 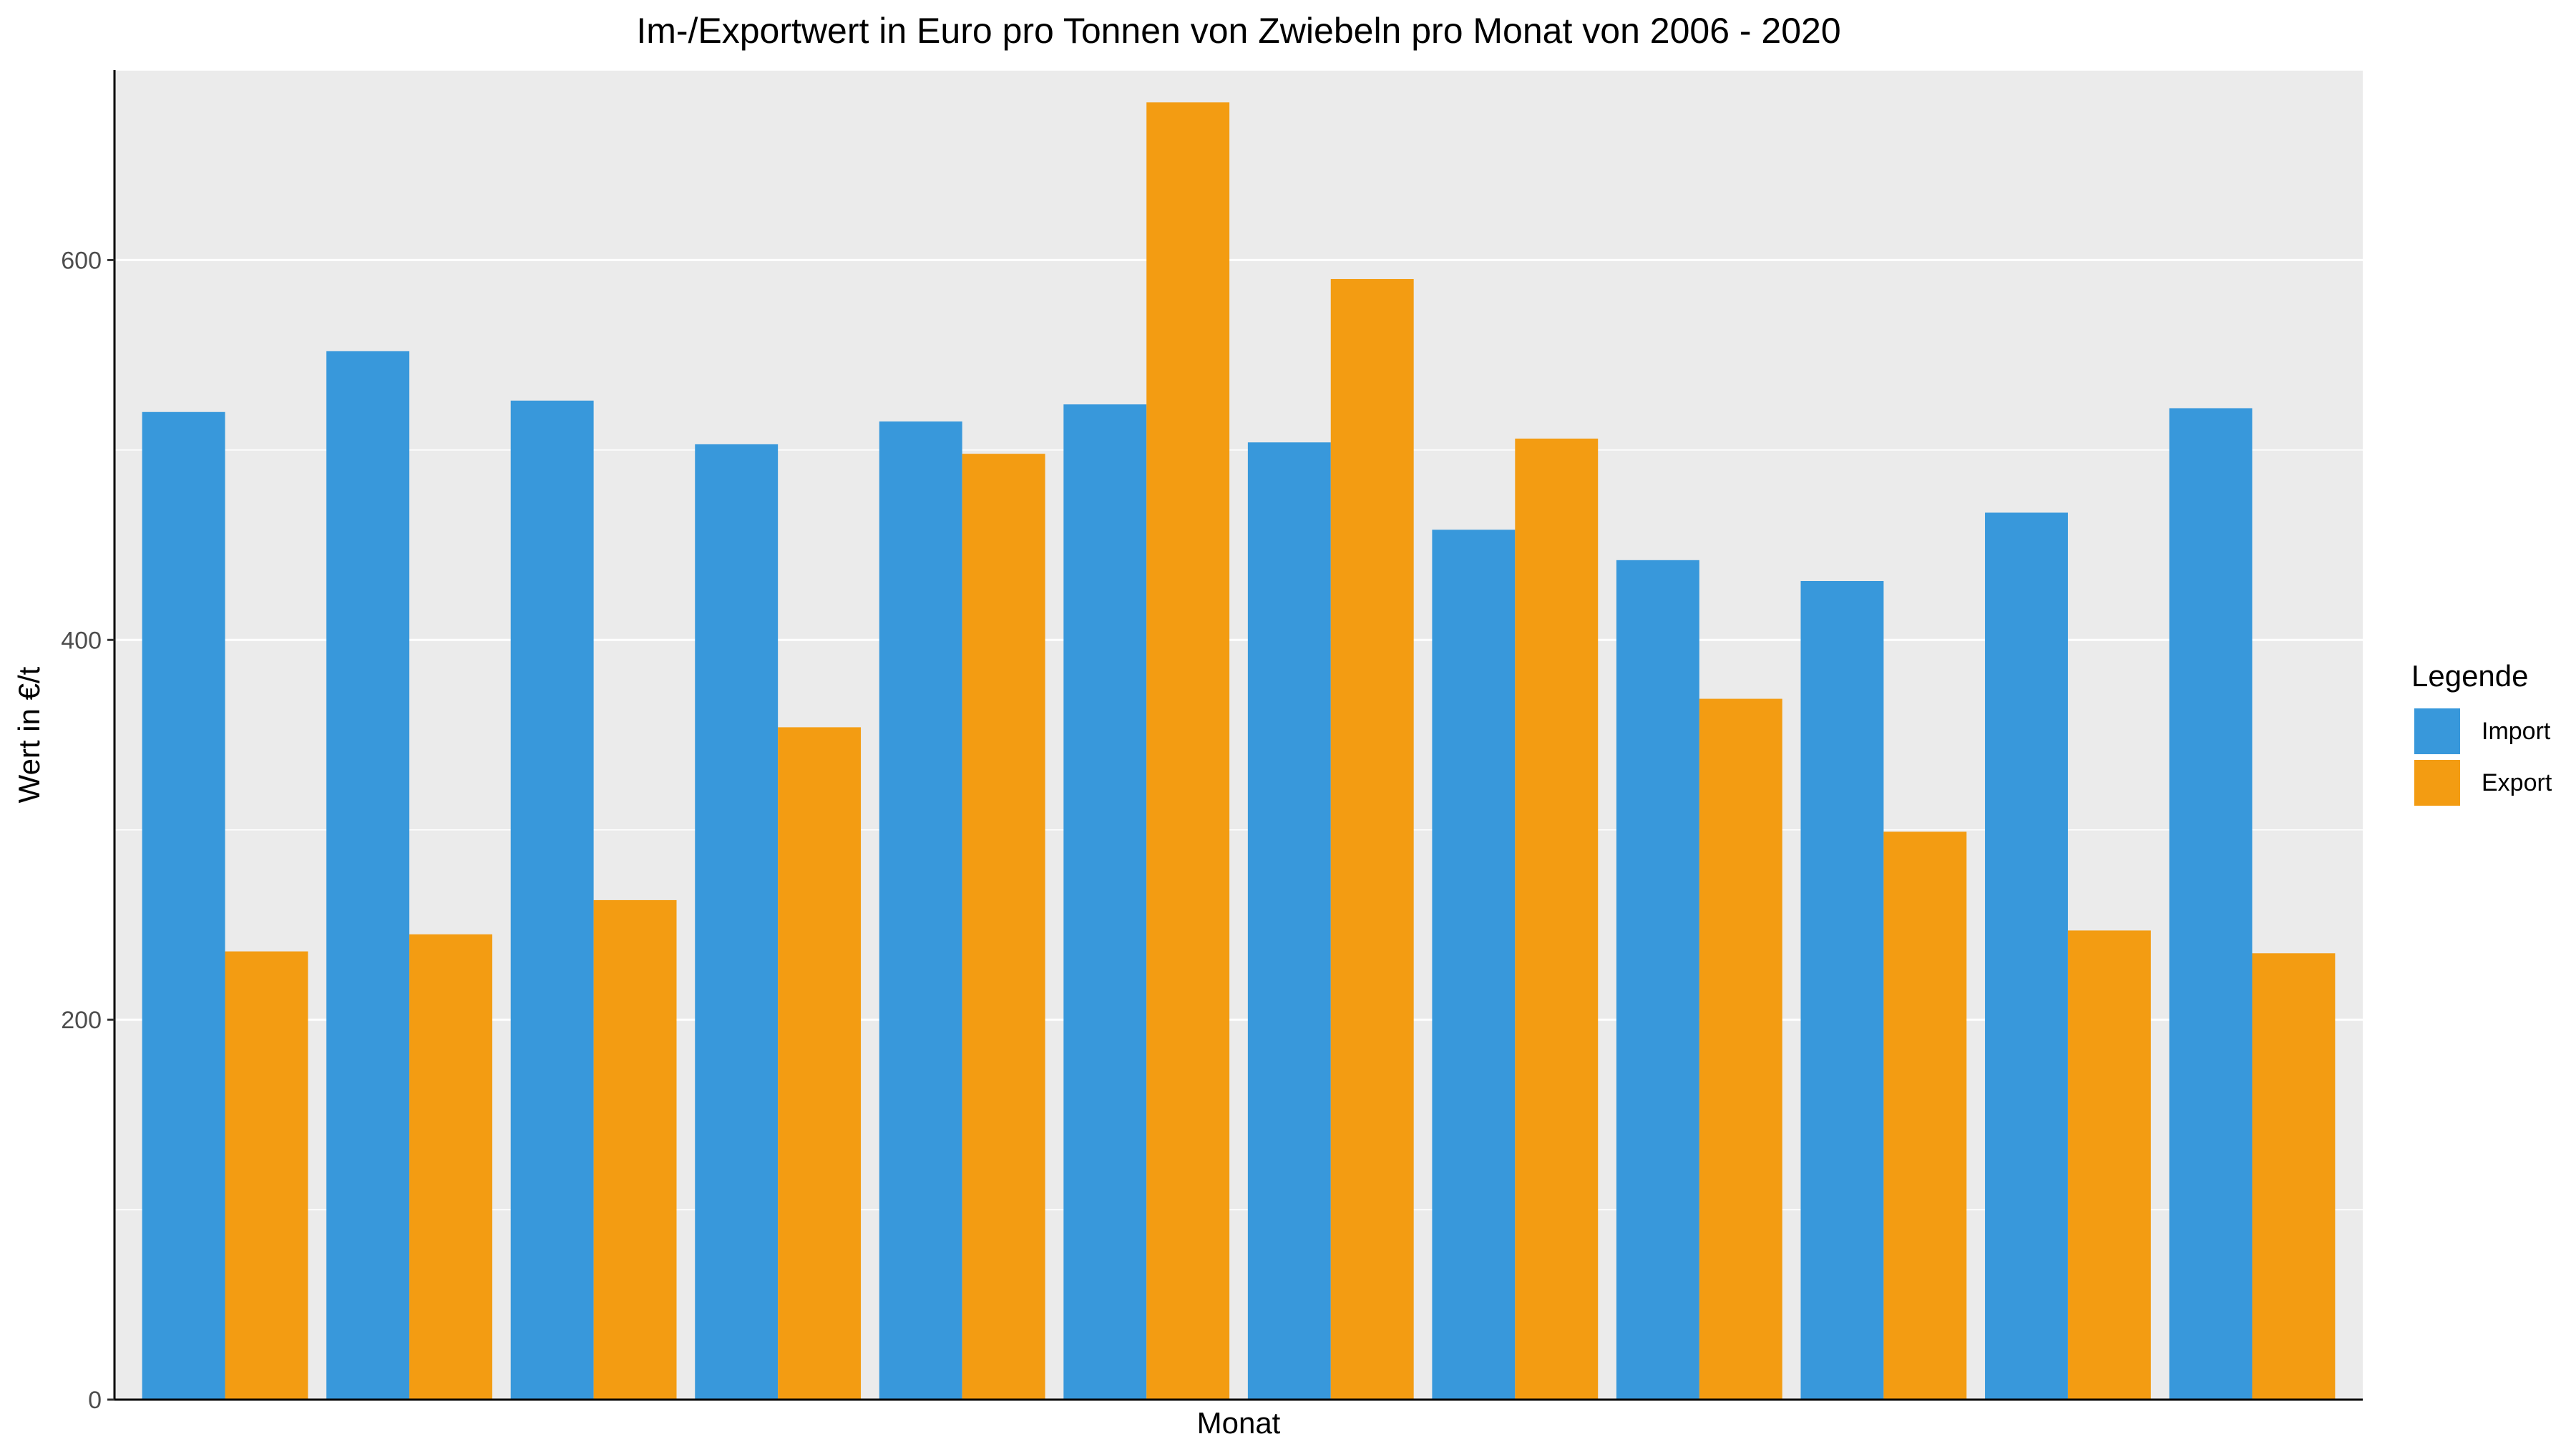 What do you see at coordinates (2470, 676) in the screenshot?
I see `legend-title: Legende` at bounding box center [2470, 676].